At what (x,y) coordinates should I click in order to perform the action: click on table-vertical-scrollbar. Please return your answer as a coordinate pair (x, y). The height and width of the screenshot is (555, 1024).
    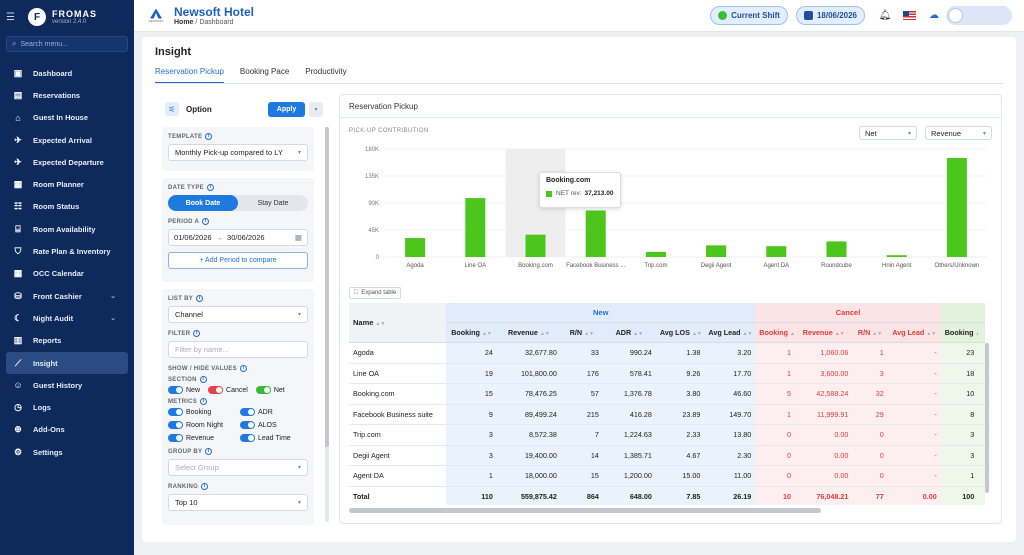
    Looking at the image, I should click on (987, 418).